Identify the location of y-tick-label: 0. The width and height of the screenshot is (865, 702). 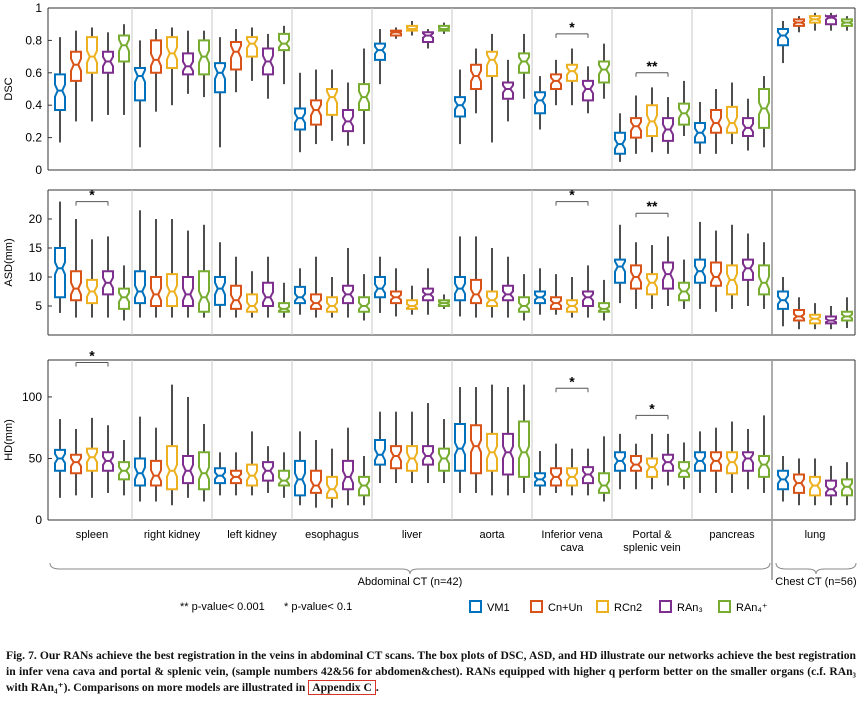
(38, 170).